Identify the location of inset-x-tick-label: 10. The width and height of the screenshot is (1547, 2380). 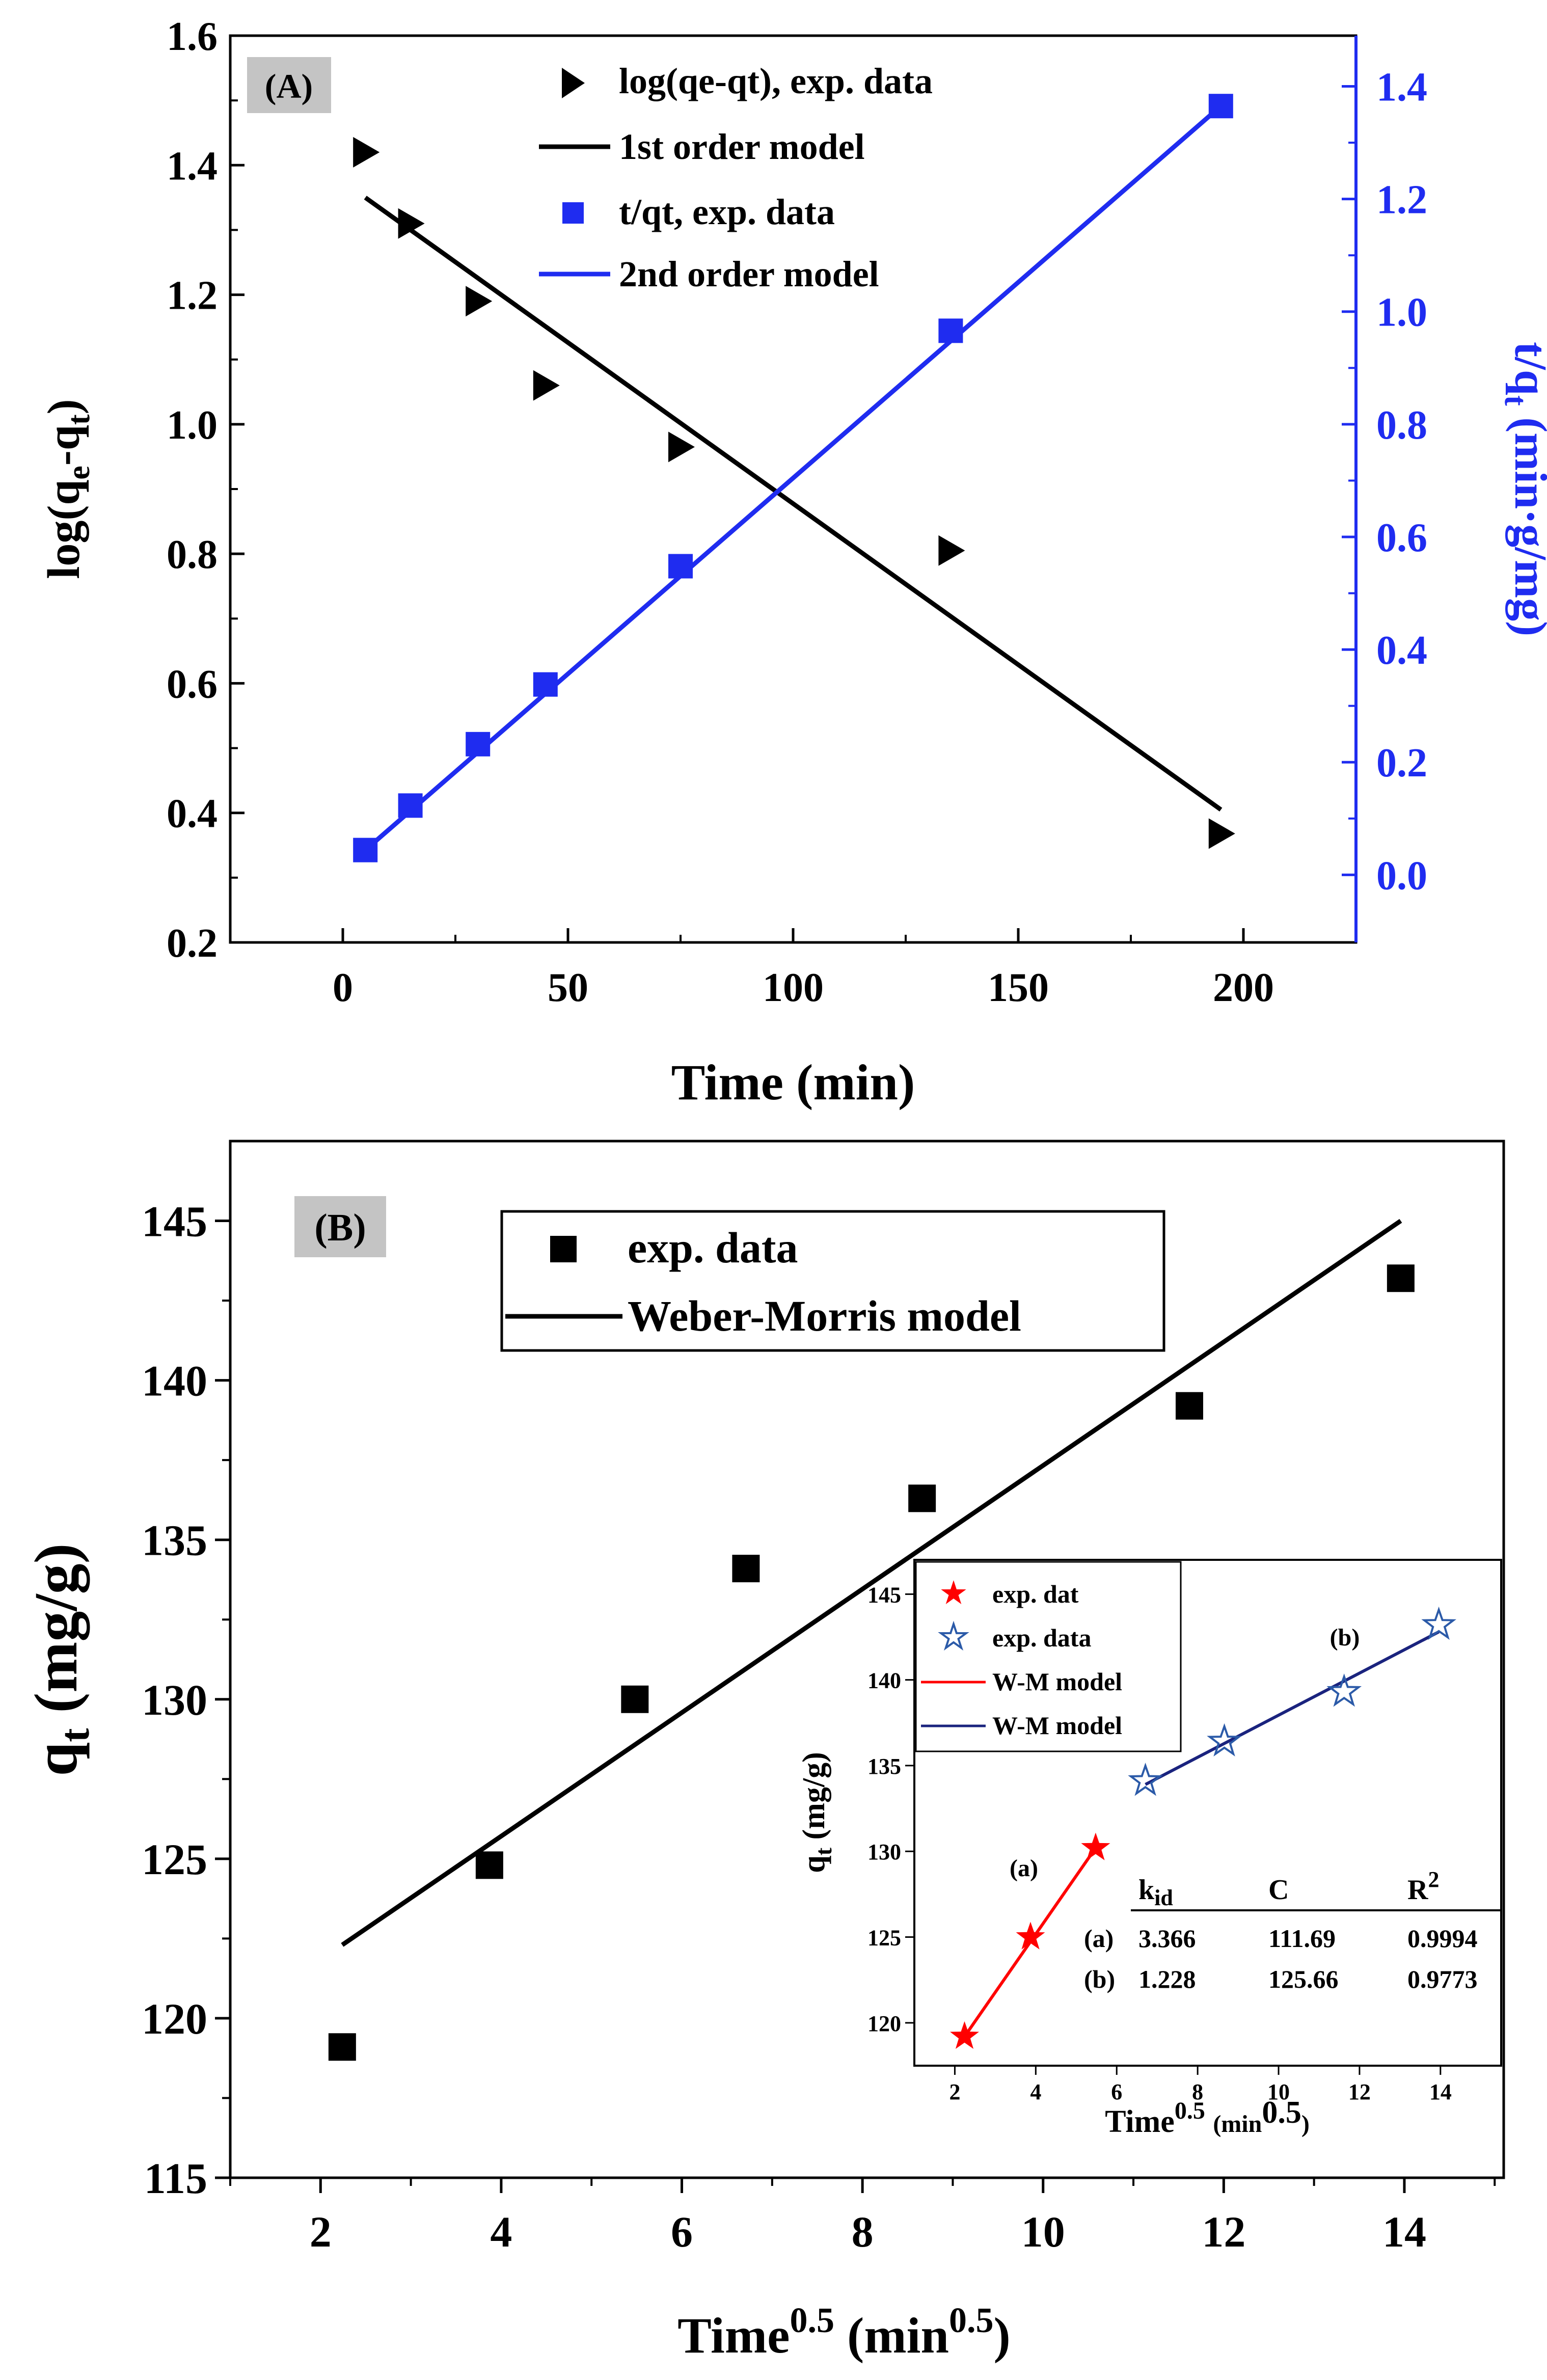
(1278, 2091).